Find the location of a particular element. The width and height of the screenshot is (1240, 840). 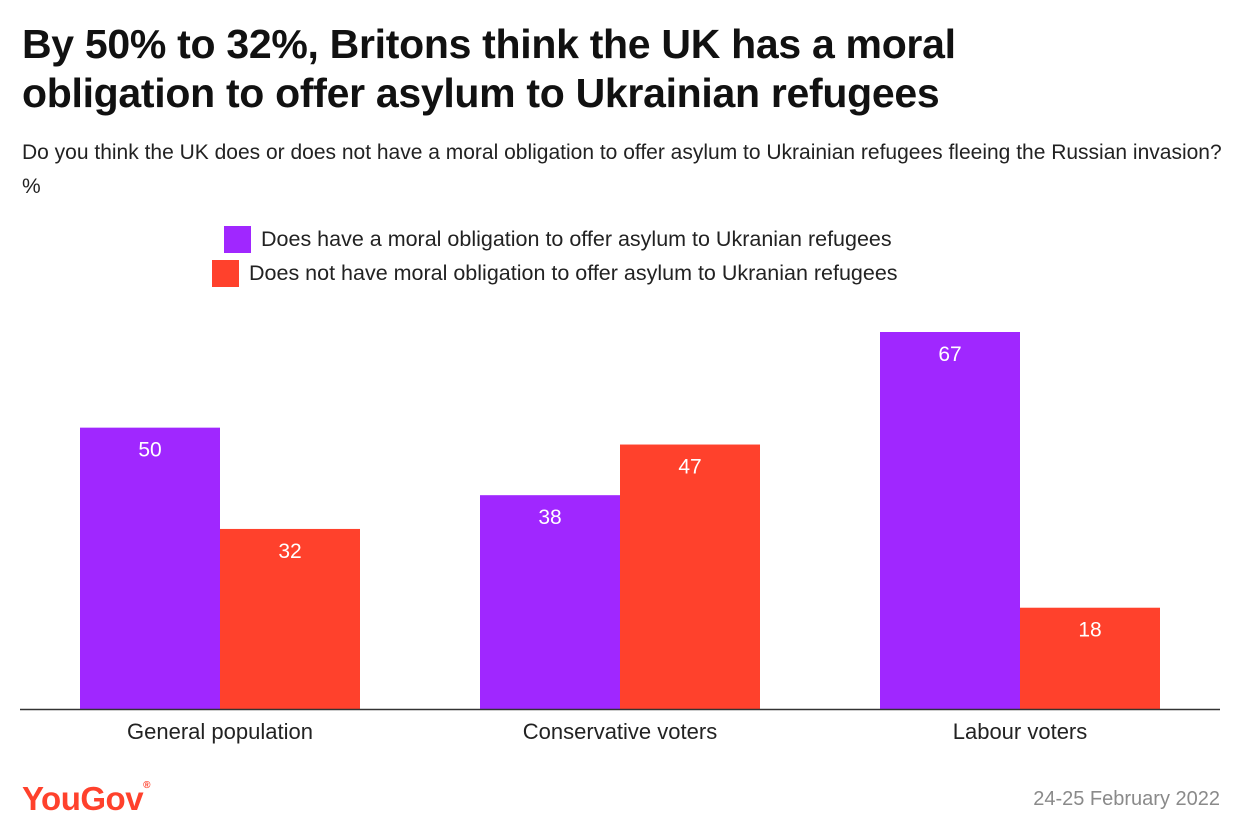

legend-swatch-red is located at coordinates (225, 273).